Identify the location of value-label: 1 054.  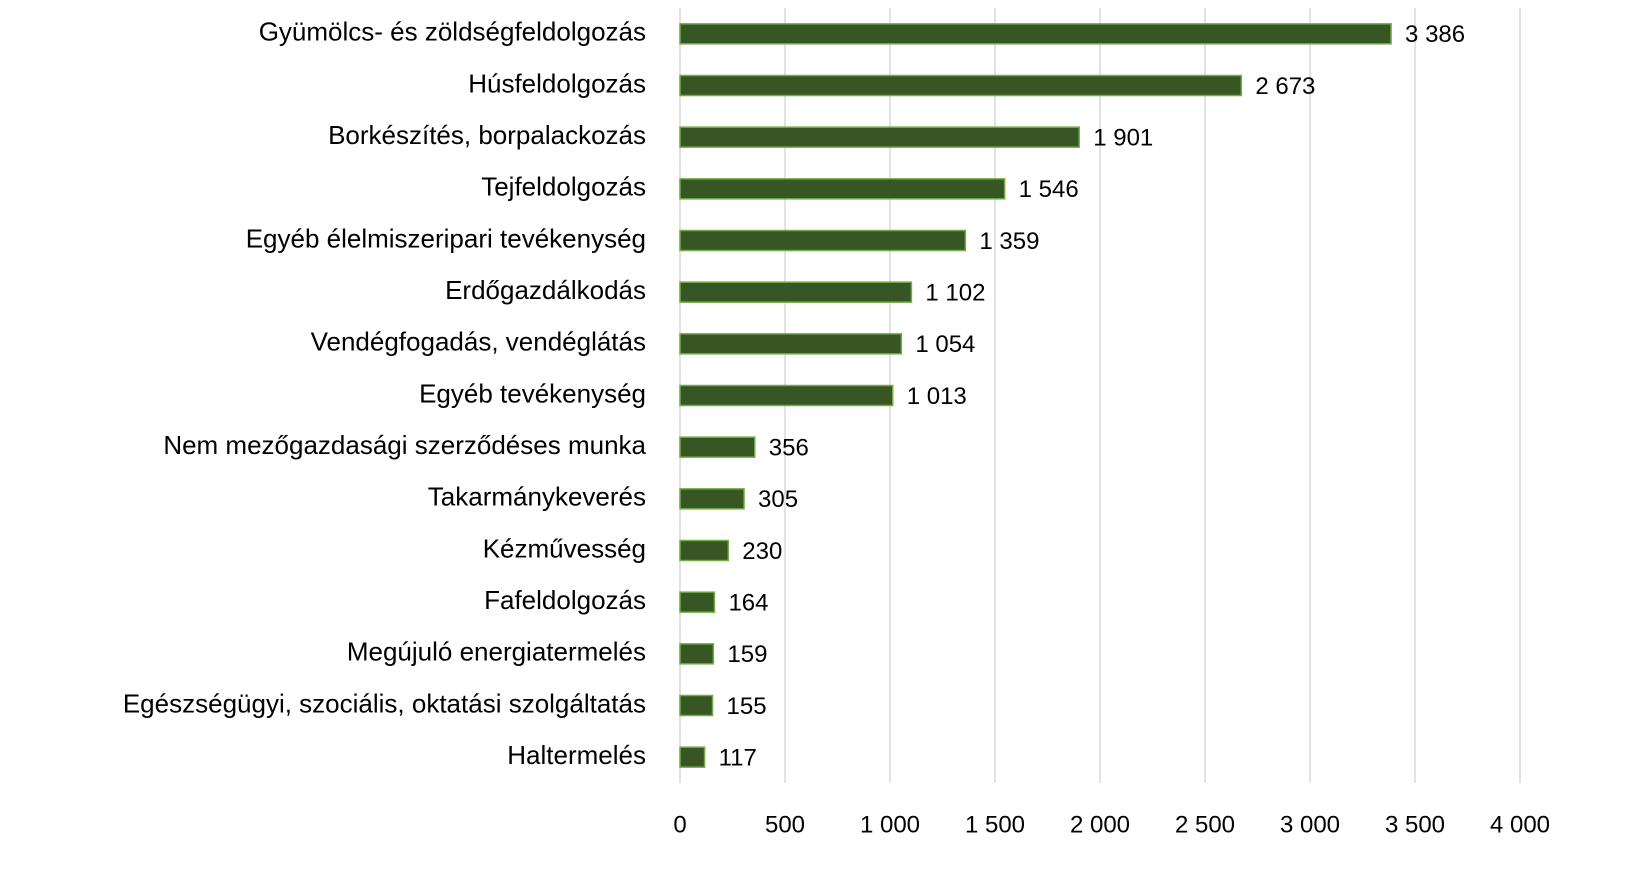
(945, 344).